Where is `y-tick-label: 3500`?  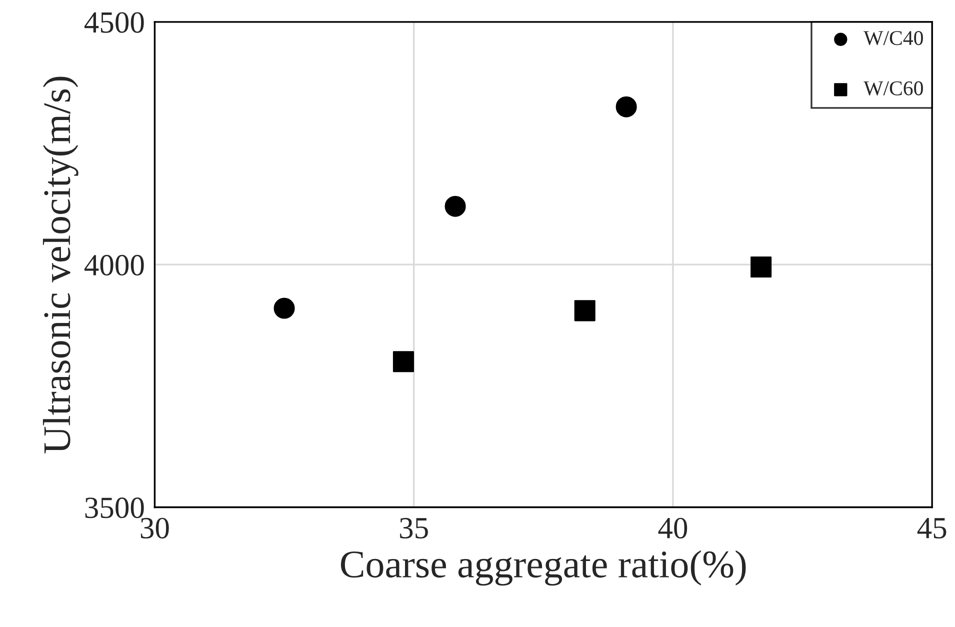 y-tick-label: 3500 is located at coordinates (114, 508).